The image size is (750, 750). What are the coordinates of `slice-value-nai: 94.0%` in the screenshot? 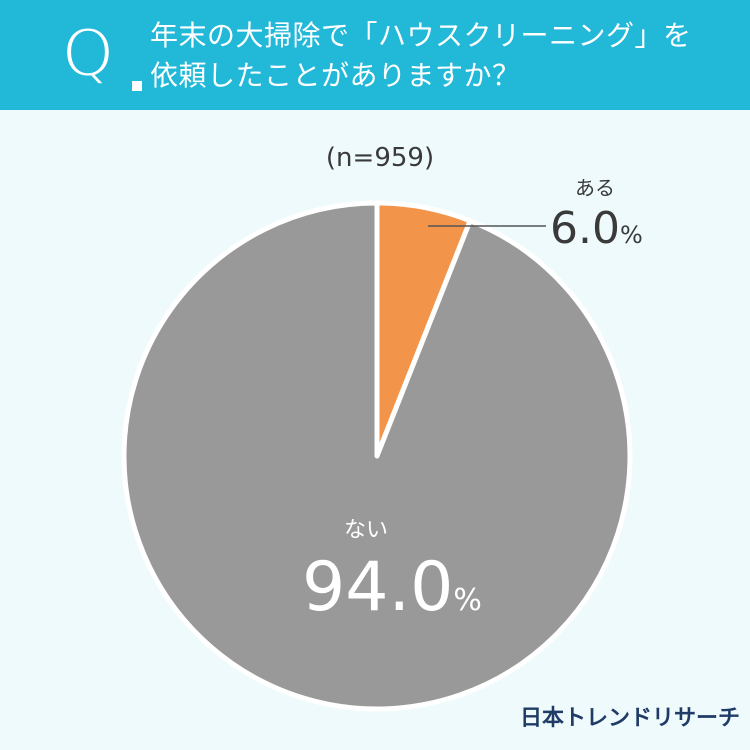 It's located at (392, 587).